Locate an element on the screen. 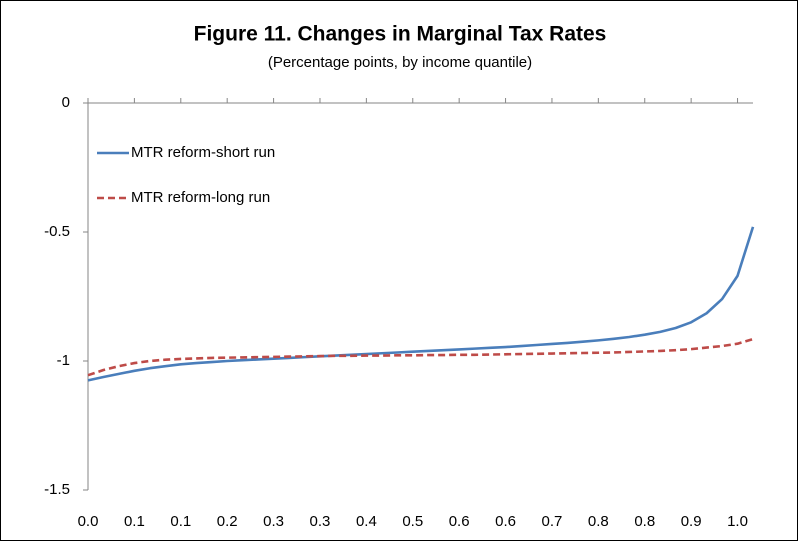 This screenshot has height=542, width=799. x-tick-label: 0.7 is located at coordinates (552, 521).